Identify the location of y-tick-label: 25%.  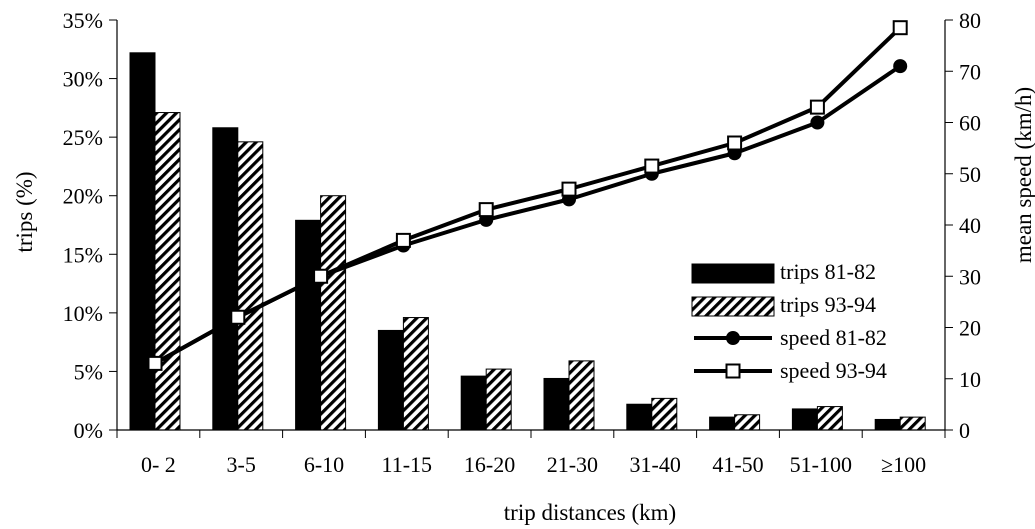
(83, 137).